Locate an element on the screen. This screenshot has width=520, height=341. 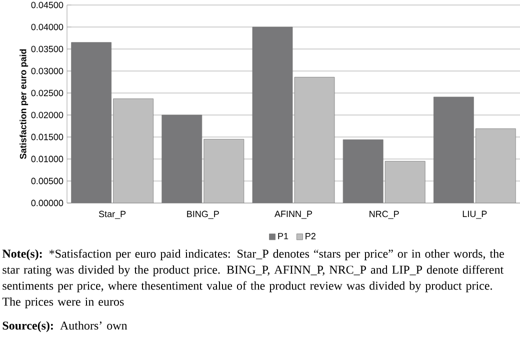
y-axis-title: Satisfaction per euro paid is located at coordinates (24, 104).